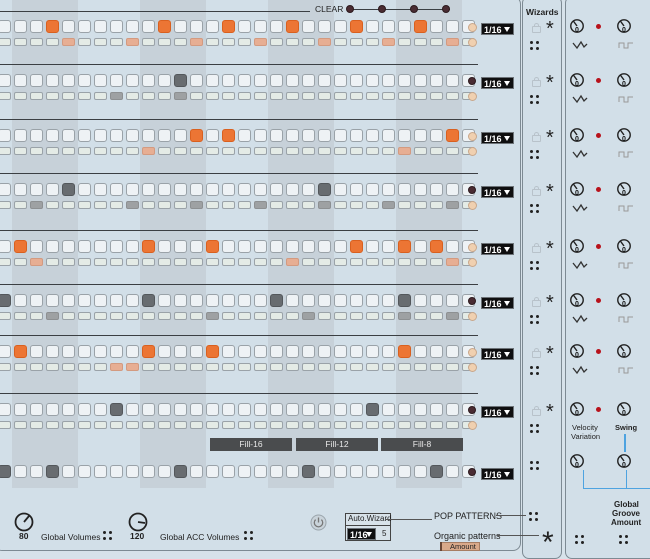 The height and width of the screenshot is (559, 650). I want to click on fill-button: Fill-16, so click(251, 444).